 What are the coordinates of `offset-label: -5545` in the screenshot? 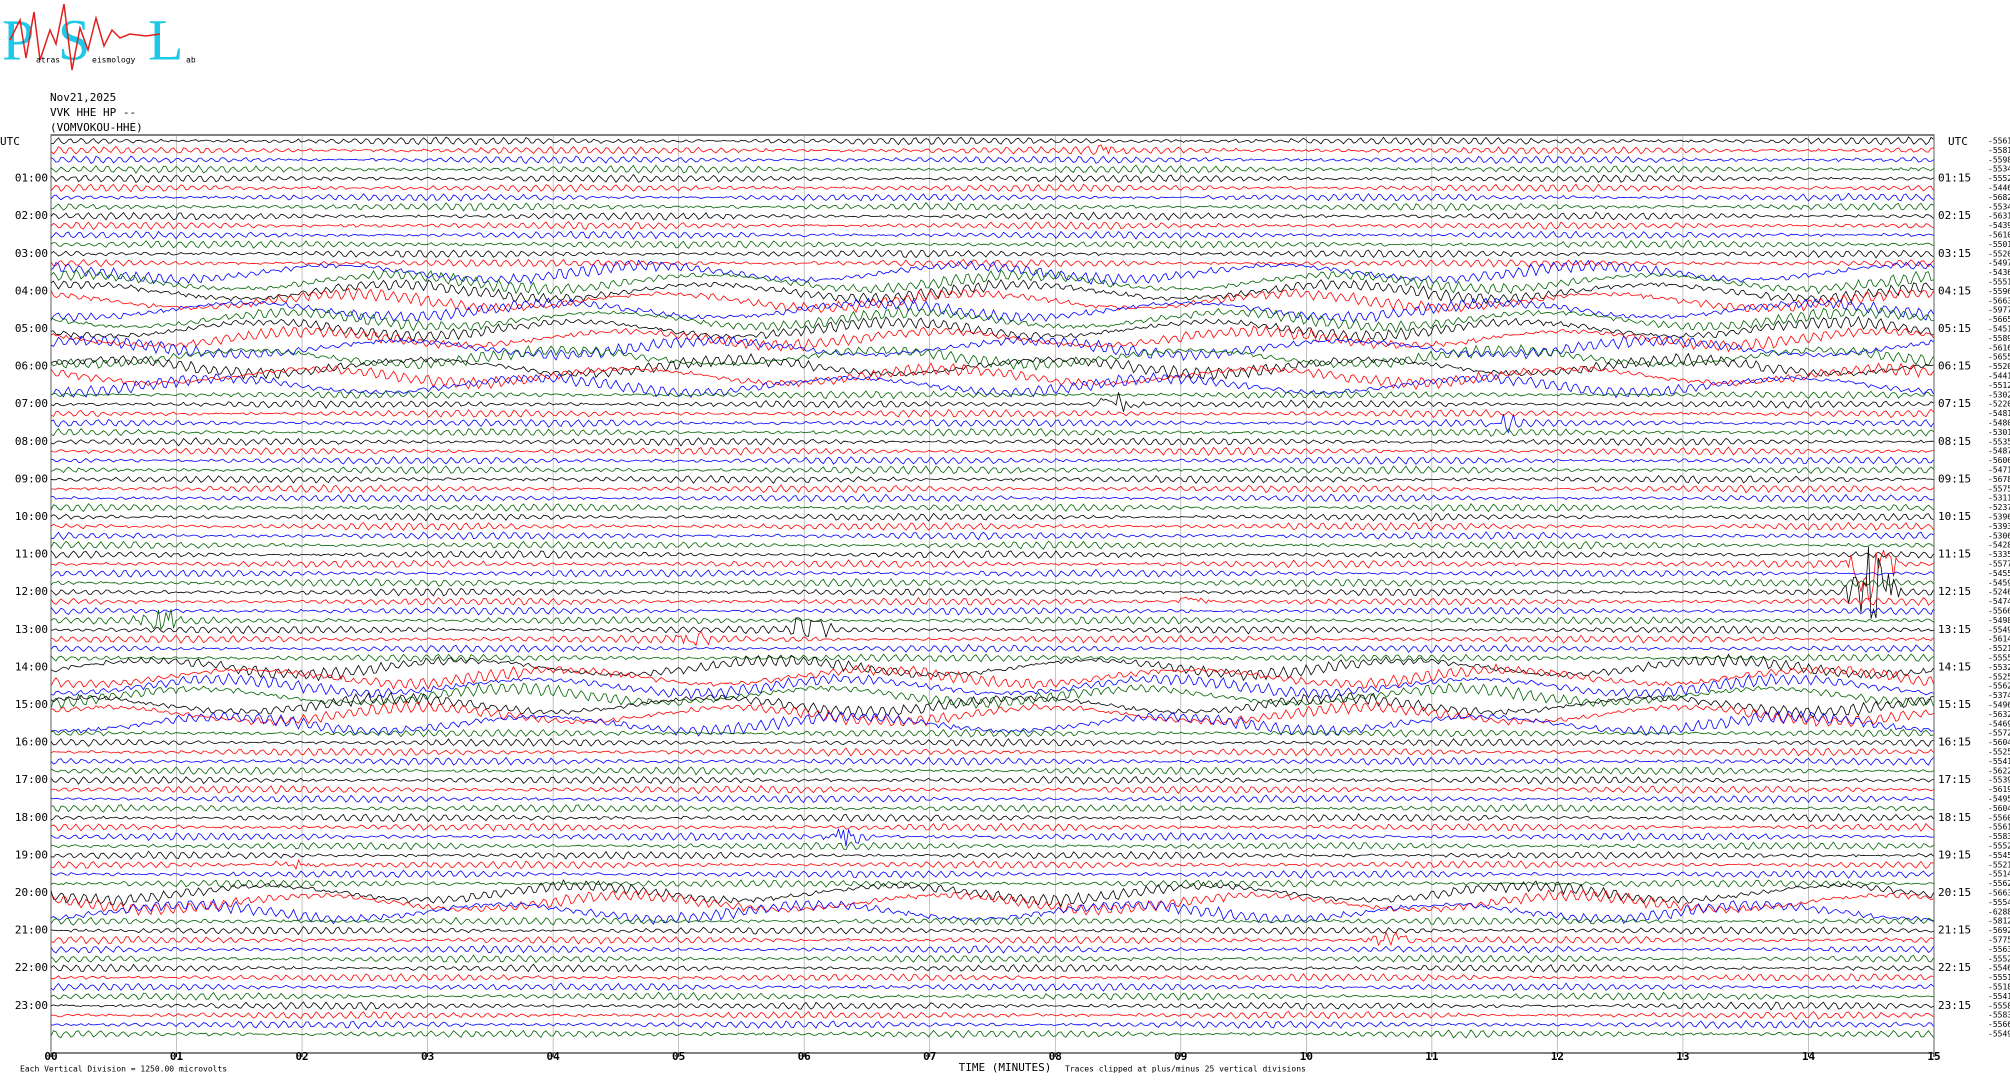 It's located at (1999, 855).